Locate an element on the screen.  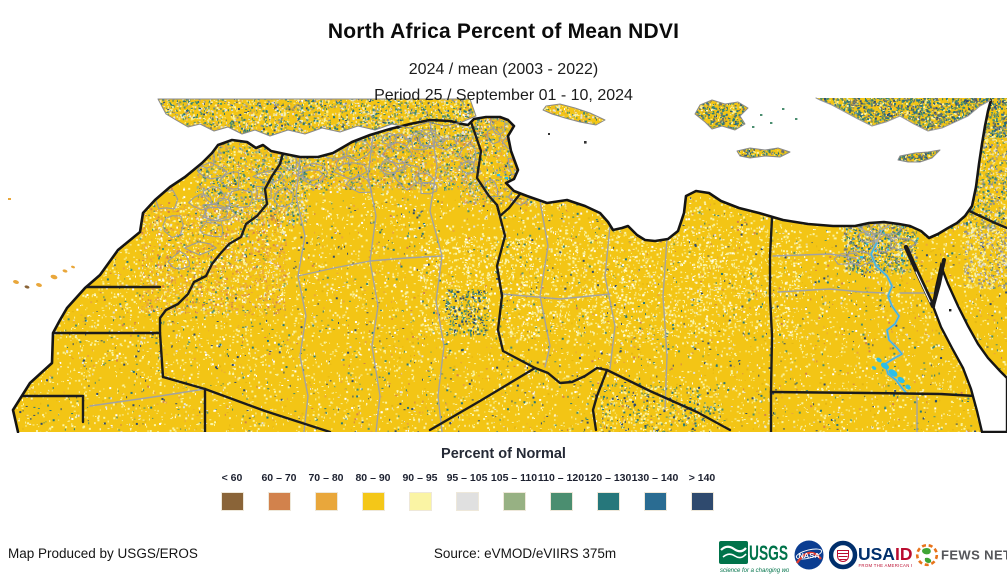
produced-by-text: Map Produced by USGS/EROS is located at coordinates (103, 553).